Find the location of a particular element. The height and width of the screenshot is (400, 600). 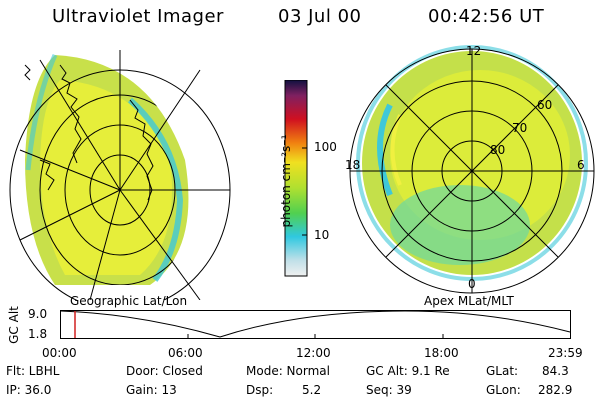

info-dsp-label: Dsp: is located at coordinates (260, 390).